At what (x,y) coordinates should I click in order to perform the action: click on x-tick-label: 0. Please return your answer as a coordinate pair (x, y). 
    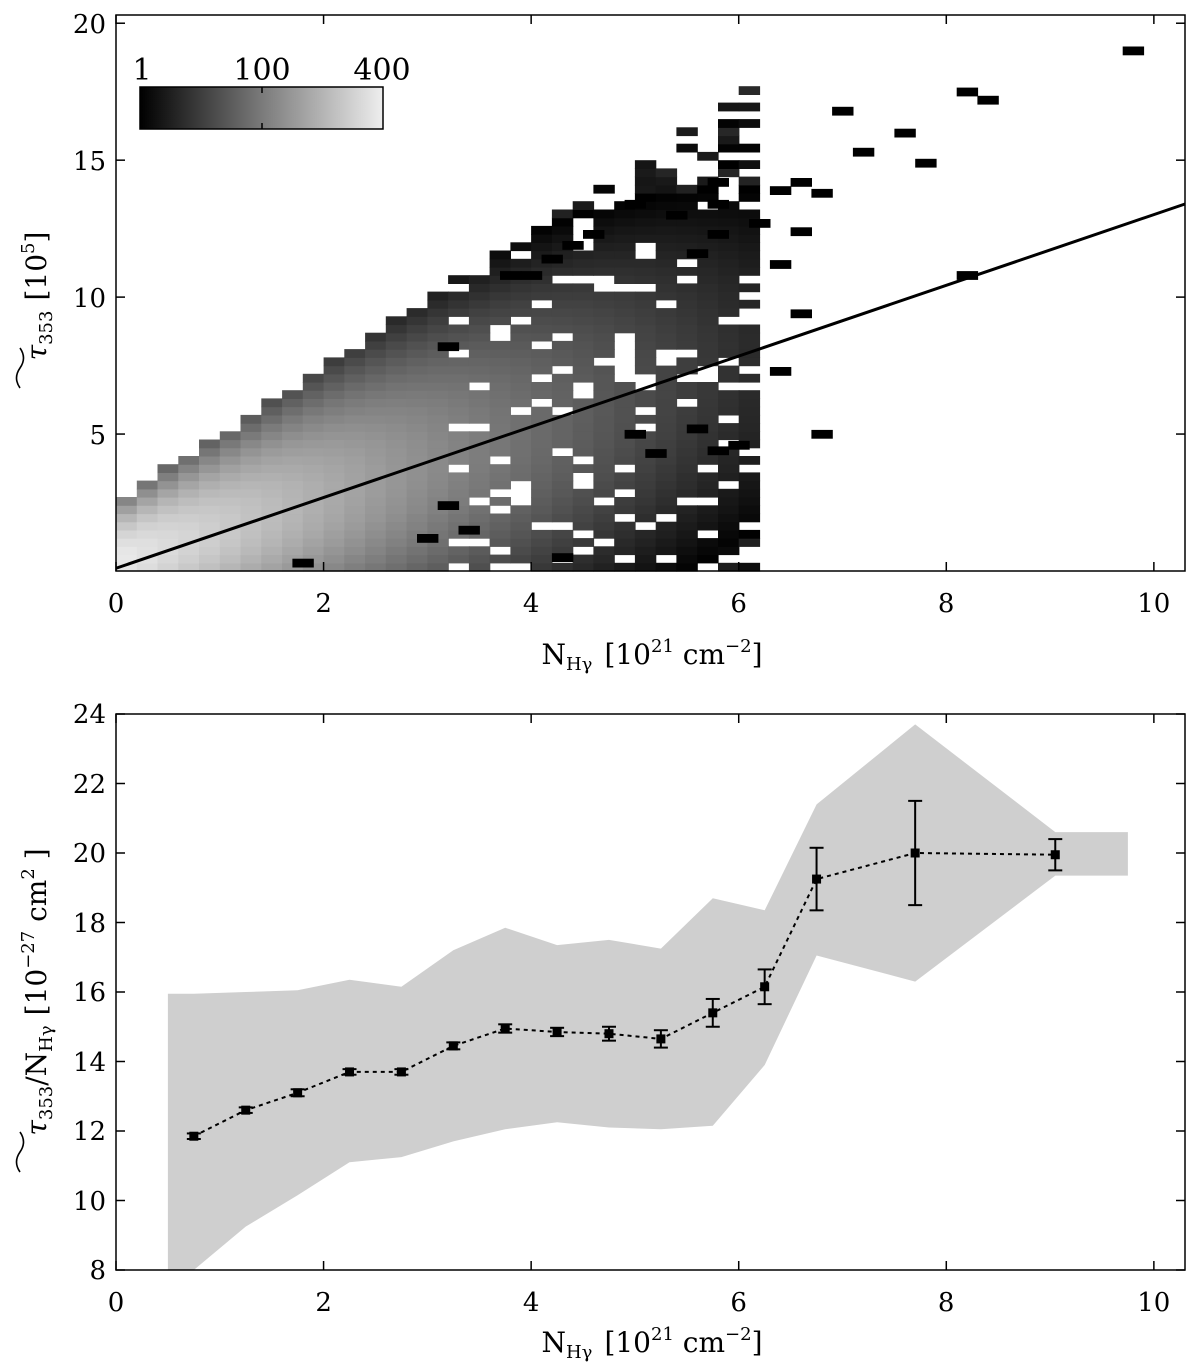
    Looking at the image, I should click on (116, 604).